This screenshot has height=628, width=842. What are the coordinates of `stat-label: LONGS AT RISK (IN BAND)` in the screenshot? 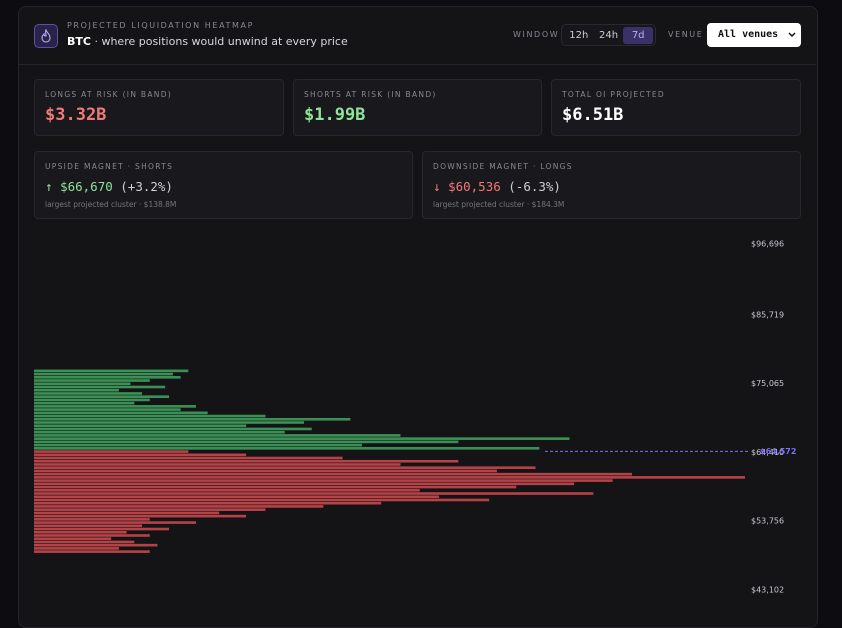 It's located at (109, 94).